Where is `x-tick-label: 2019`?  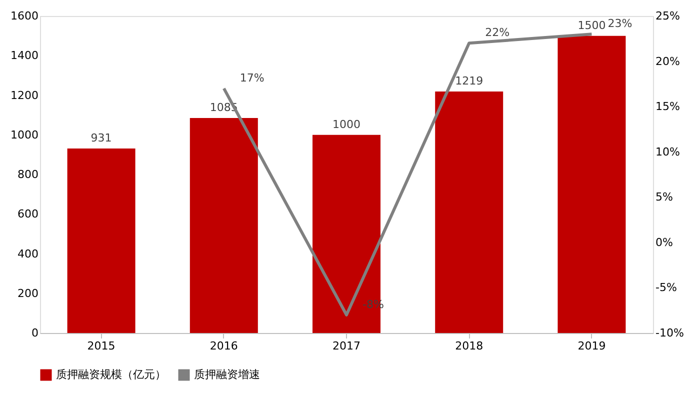 x-tick-label: 2019 is located at coordinates (592, 346).